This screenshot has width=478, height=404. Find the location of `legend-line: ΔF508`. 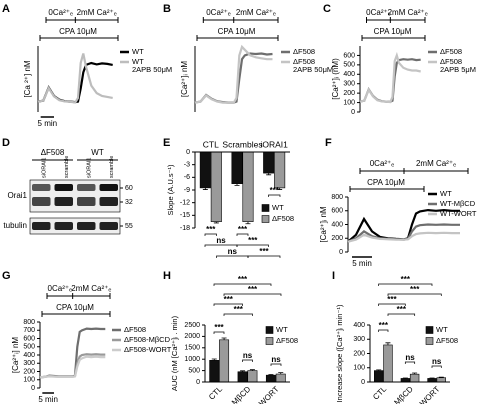

legend-line: ΔF508 is located at coordinates (305, 61).